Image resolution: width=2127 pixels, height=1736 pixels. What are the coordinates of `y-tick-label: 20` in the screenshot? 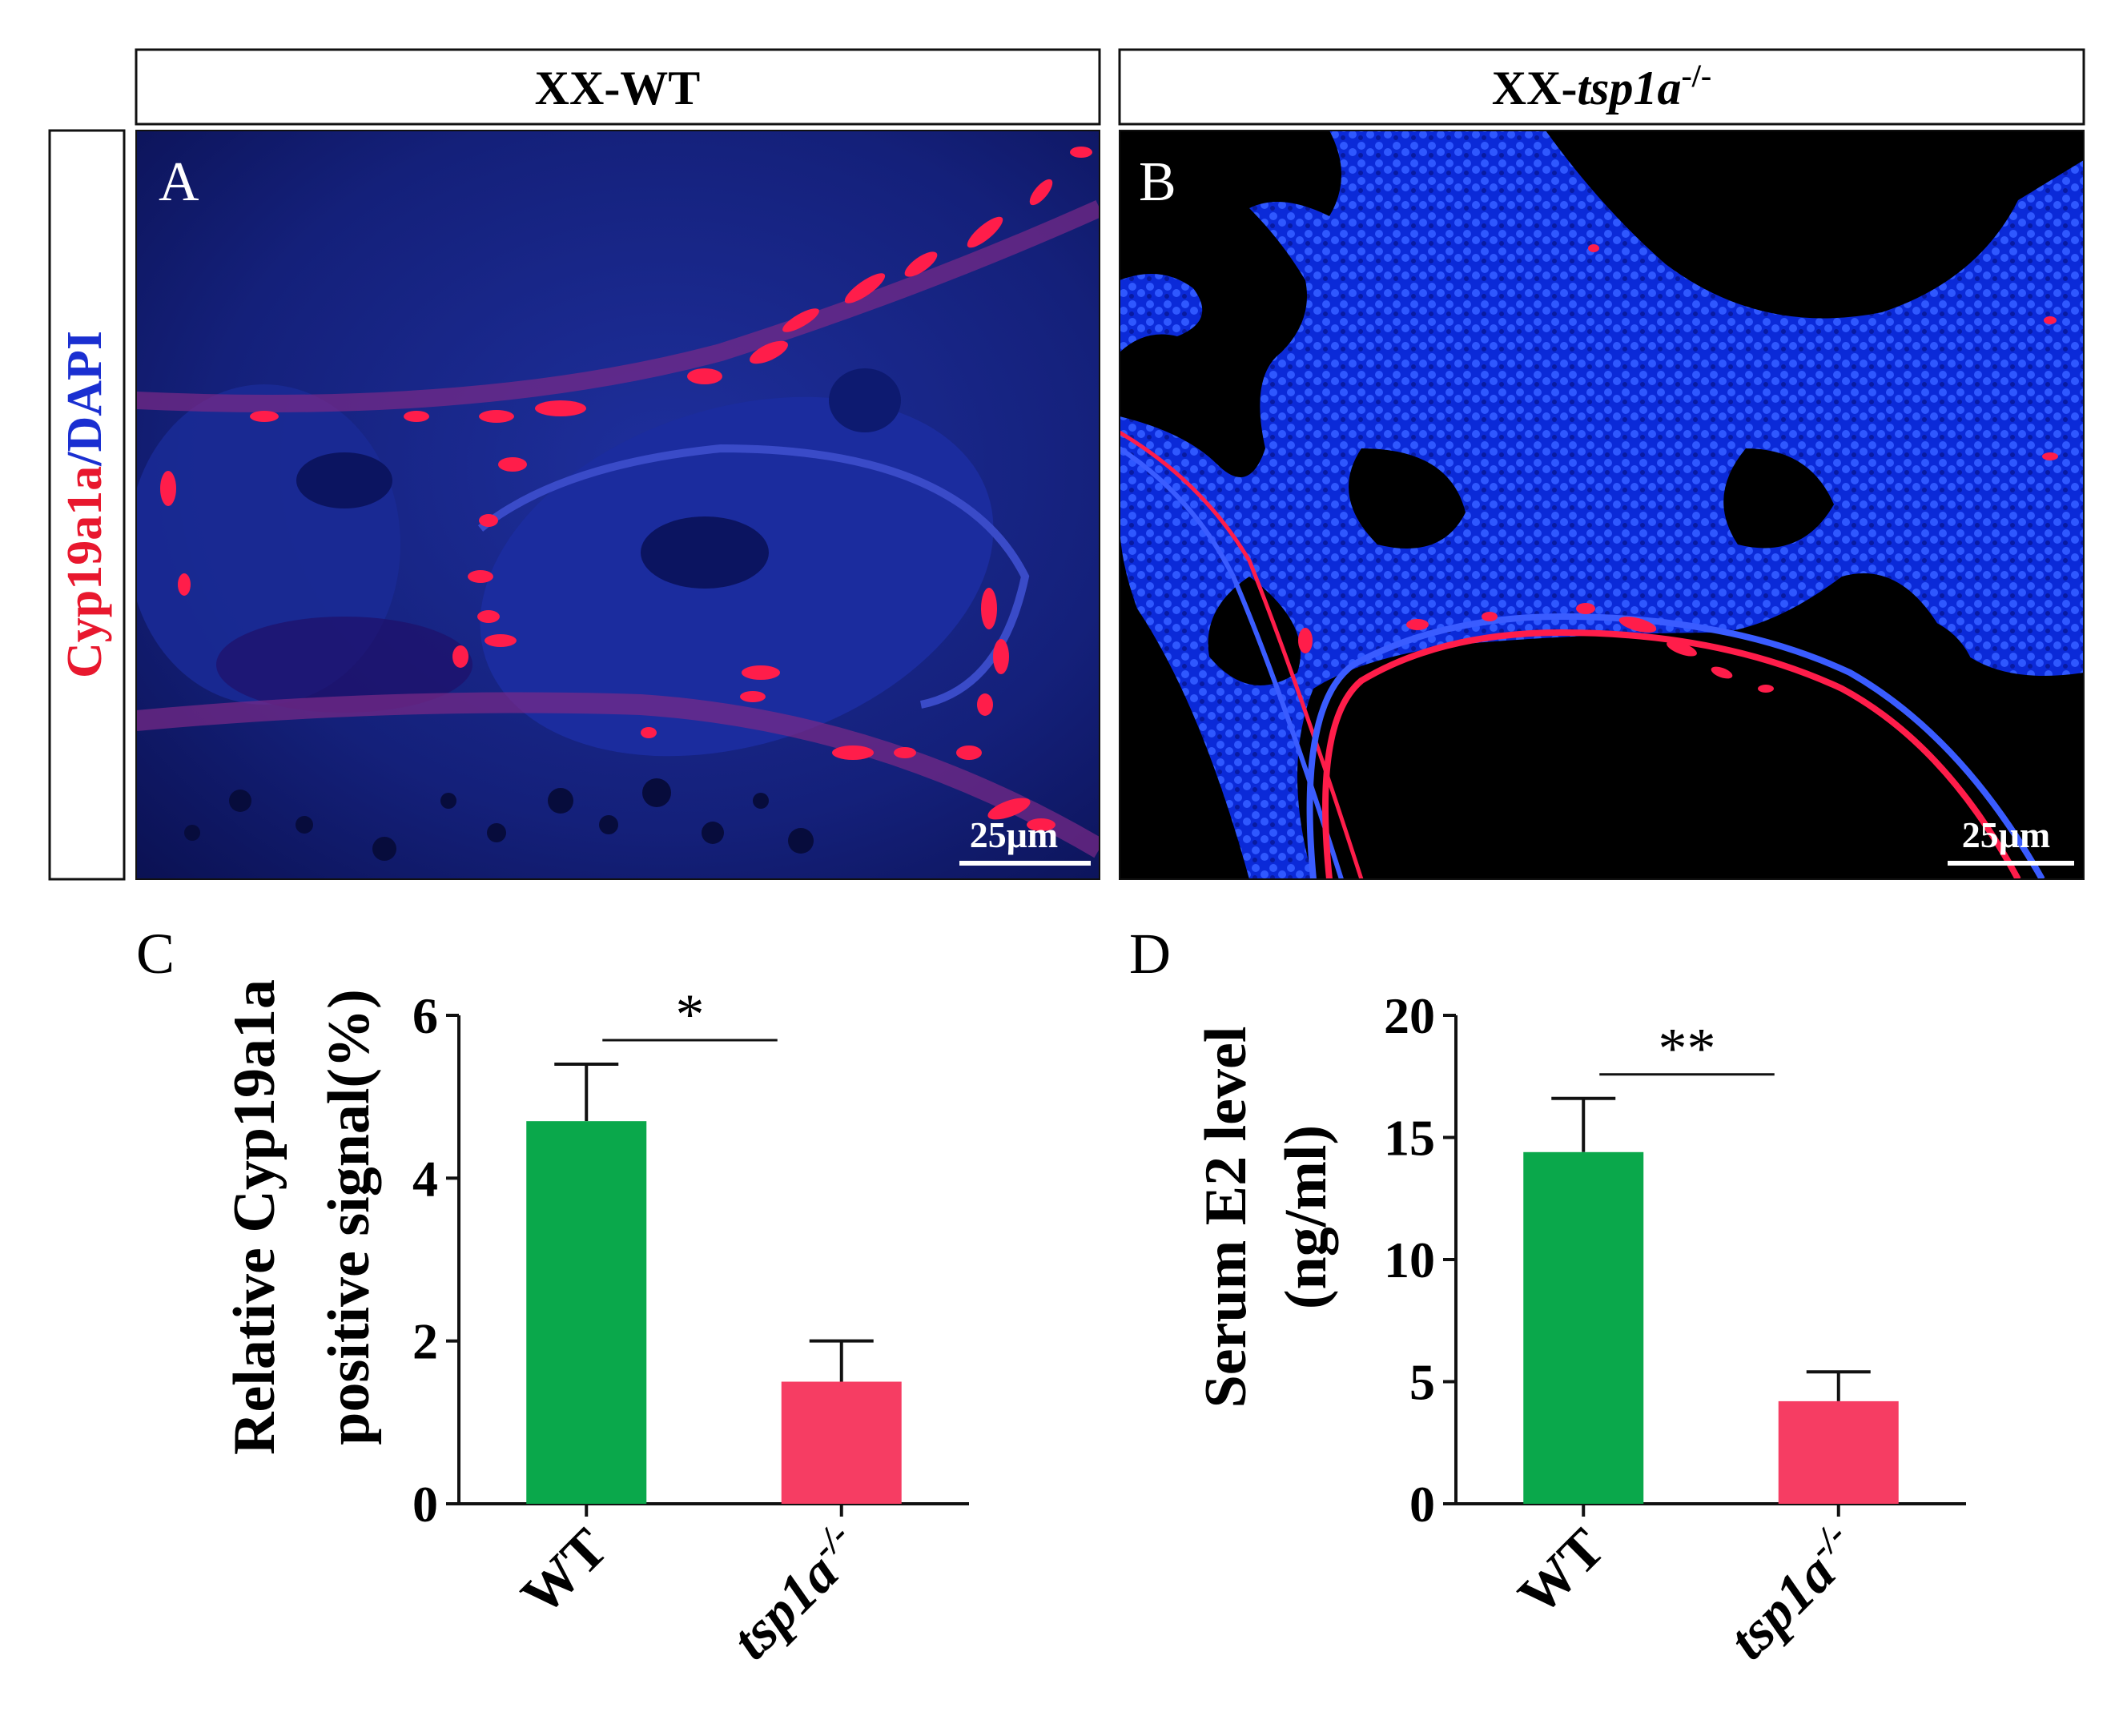 It's located at (1409, 1015).